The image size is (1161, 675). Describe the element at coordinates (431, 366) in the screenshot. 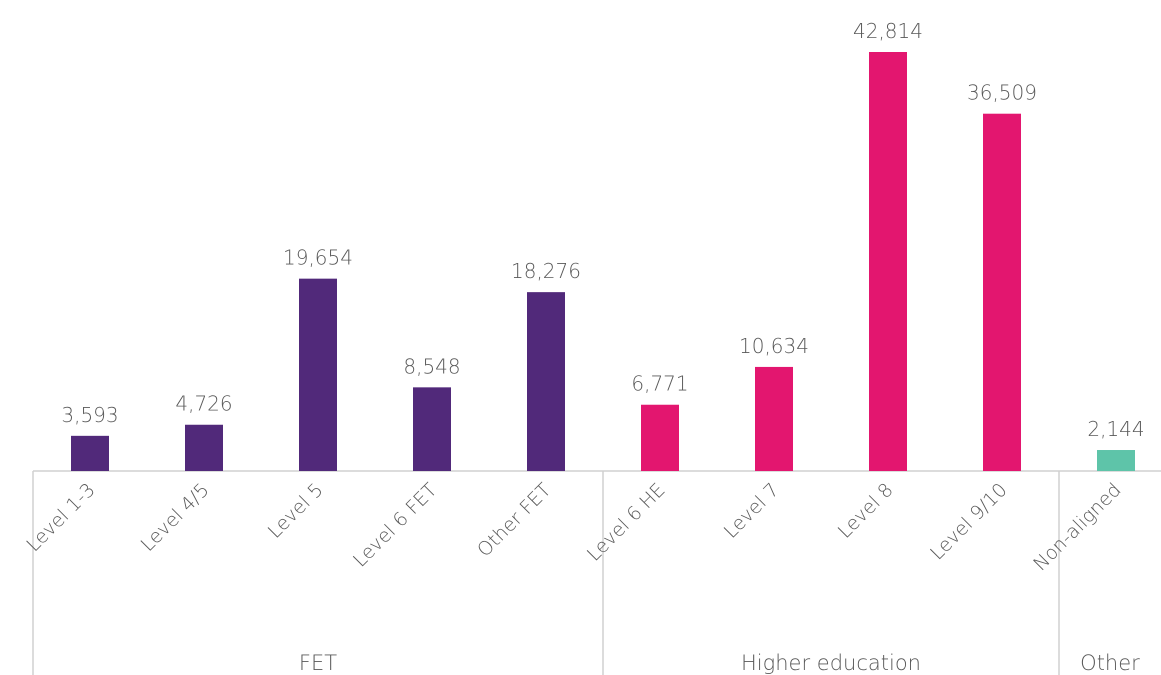

I see `value-label: 8,548` at that location.